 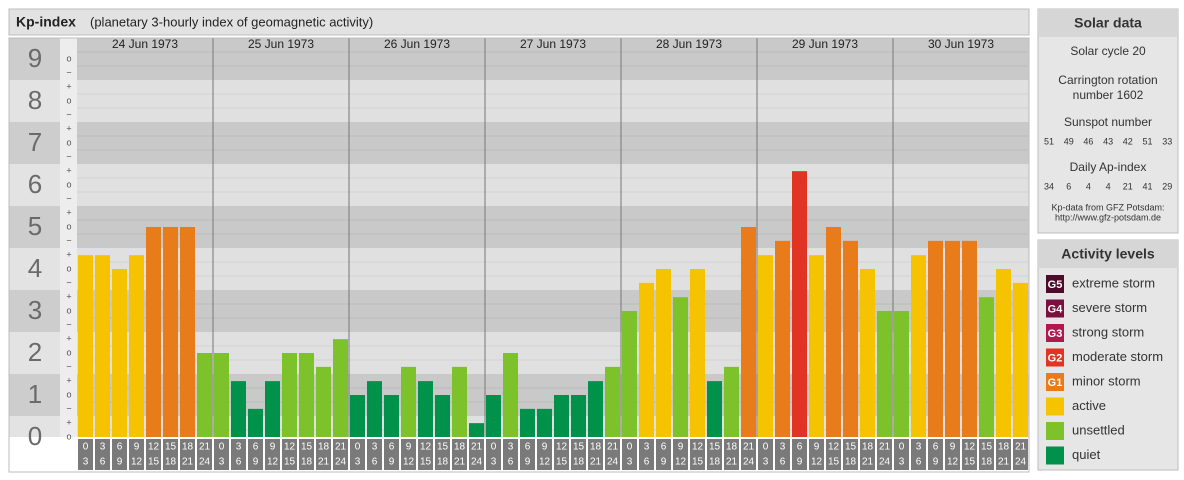 I want to click on panel-text: Activity levels, so click(x=1108, y=254).